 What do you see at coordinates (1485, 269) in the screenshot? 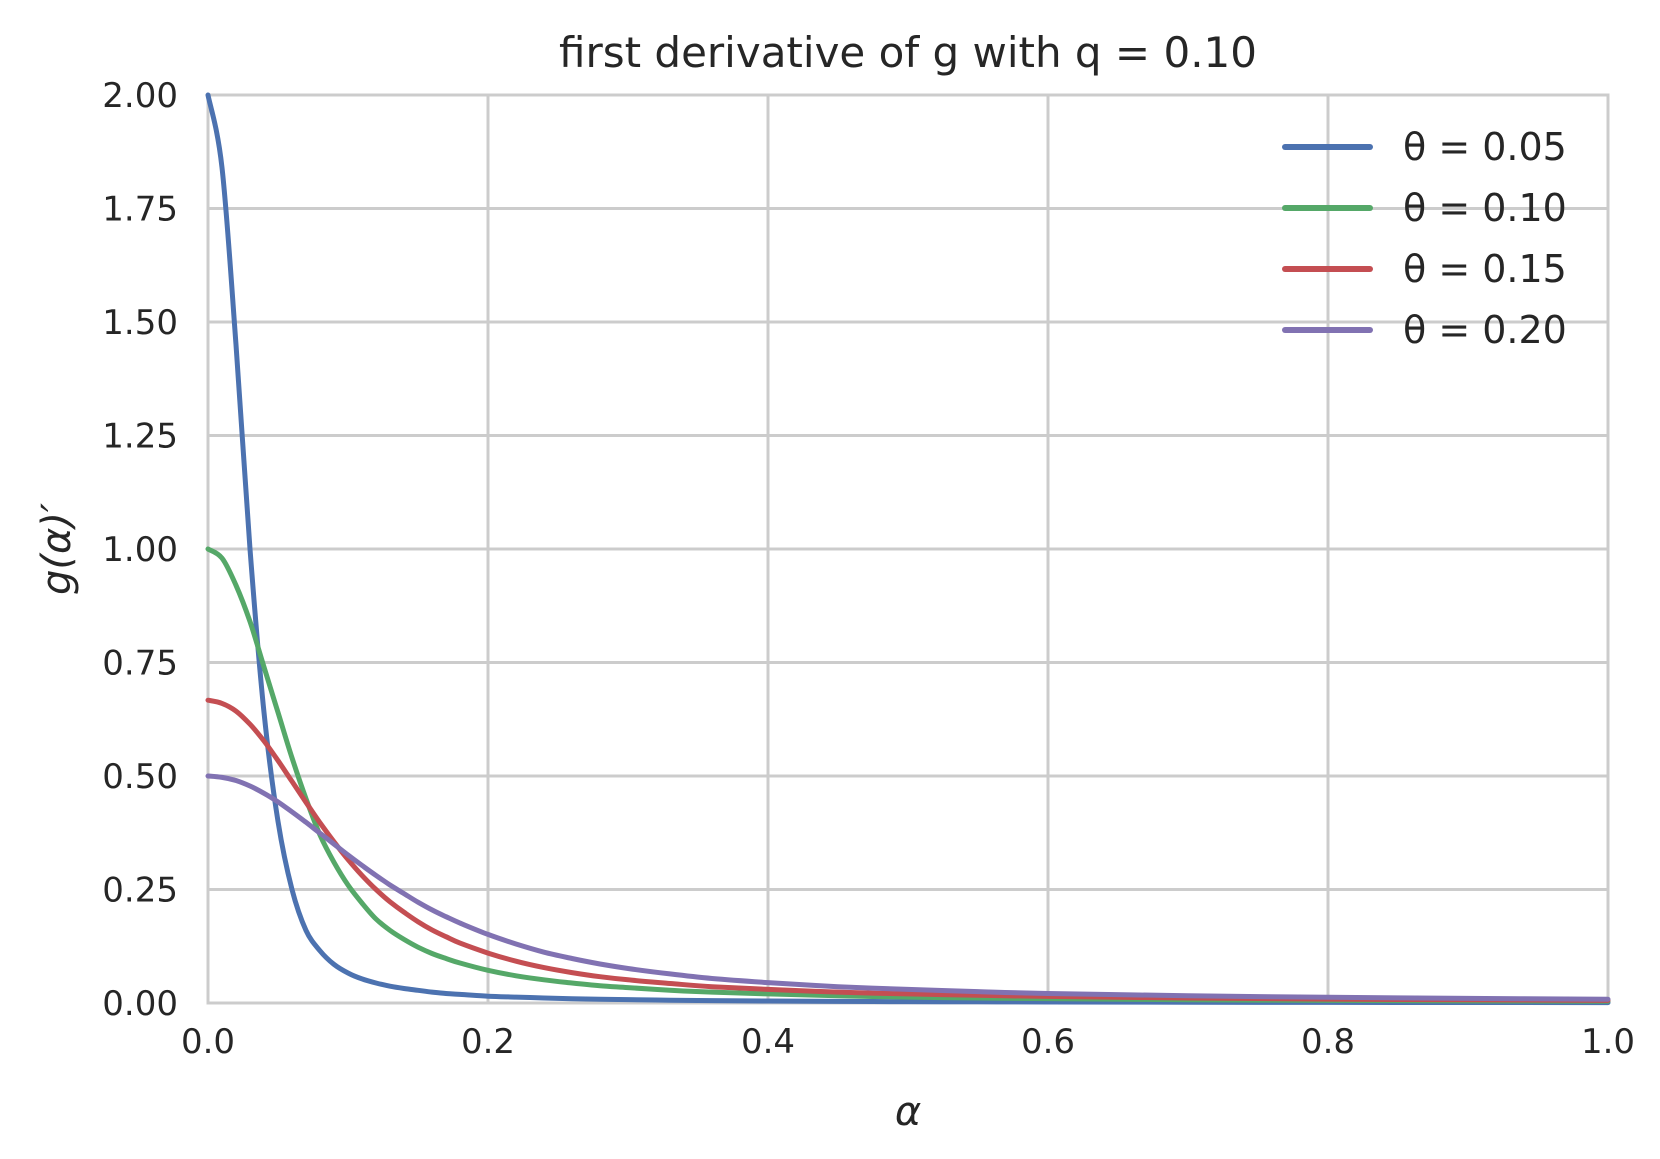
I see `legend-label-3: θ = 0.15` at bounding box center [1485, 269].